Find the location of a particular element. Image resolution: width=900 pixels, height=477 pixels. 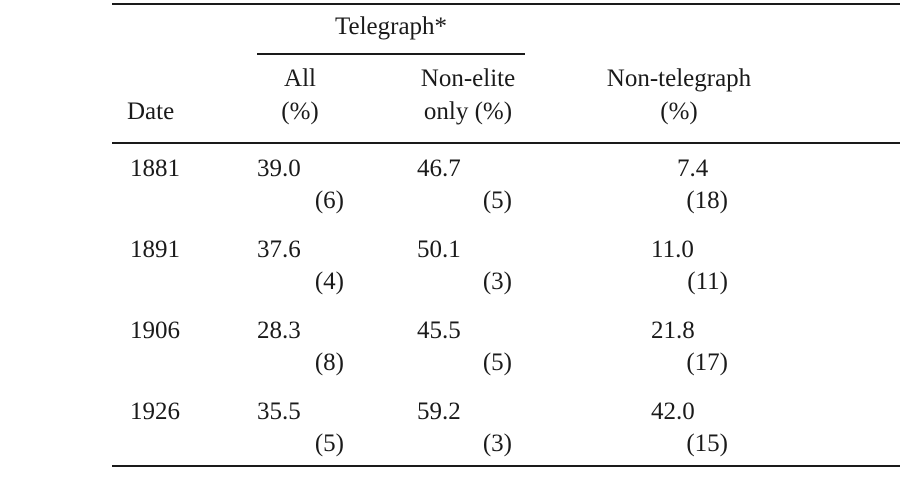

header-all-line1: All is located at coordinates (300, 78).